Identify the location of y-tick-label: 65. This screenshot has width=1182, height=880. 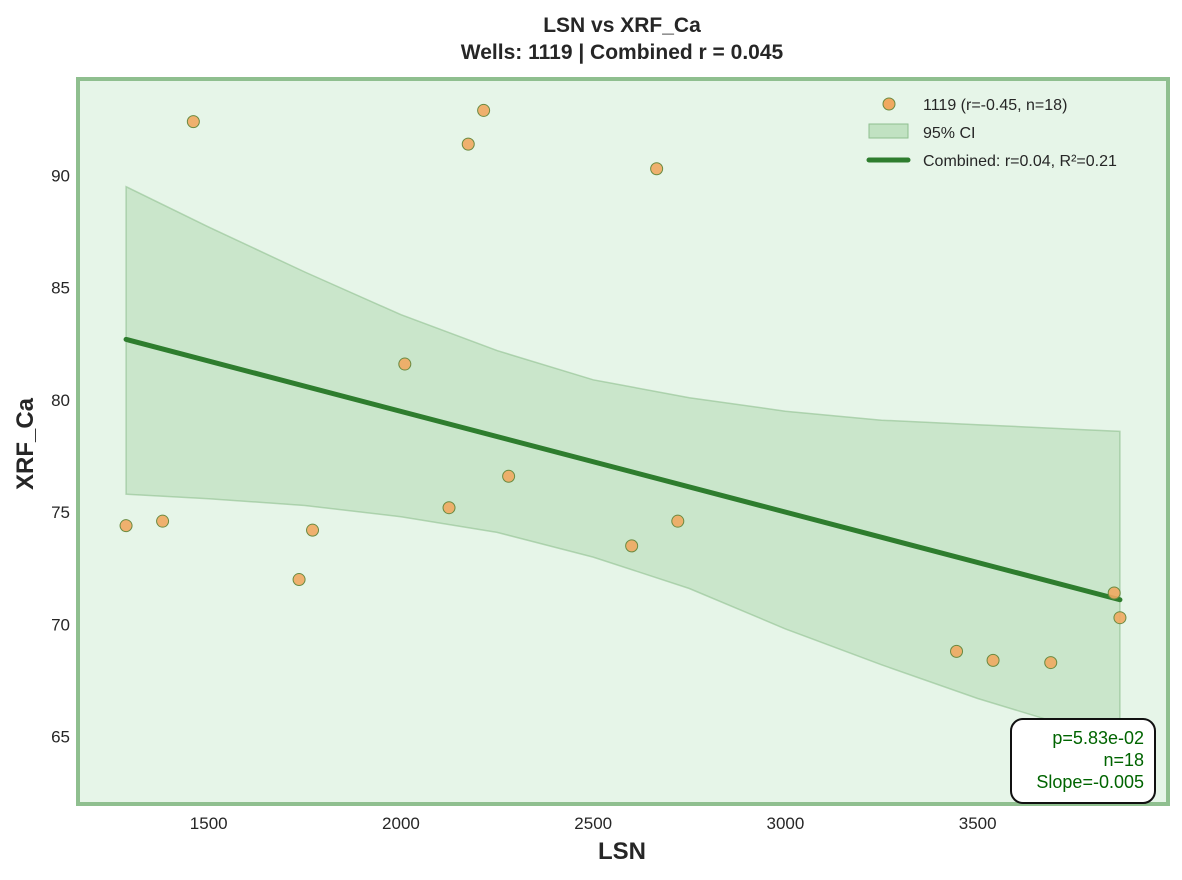
(60, 737).